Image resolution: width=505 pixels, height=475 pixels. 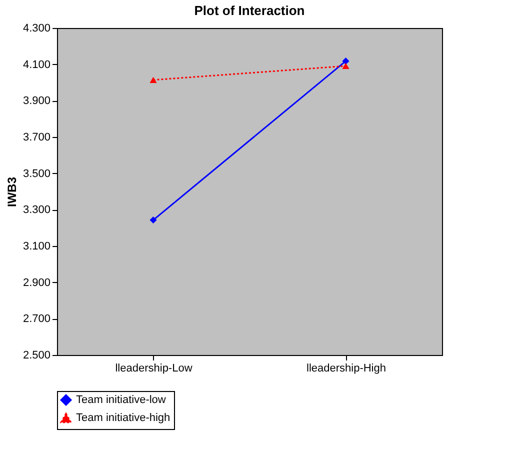 I want to click on chart-title: Plot of Interaction, so click(x=249, y=10).